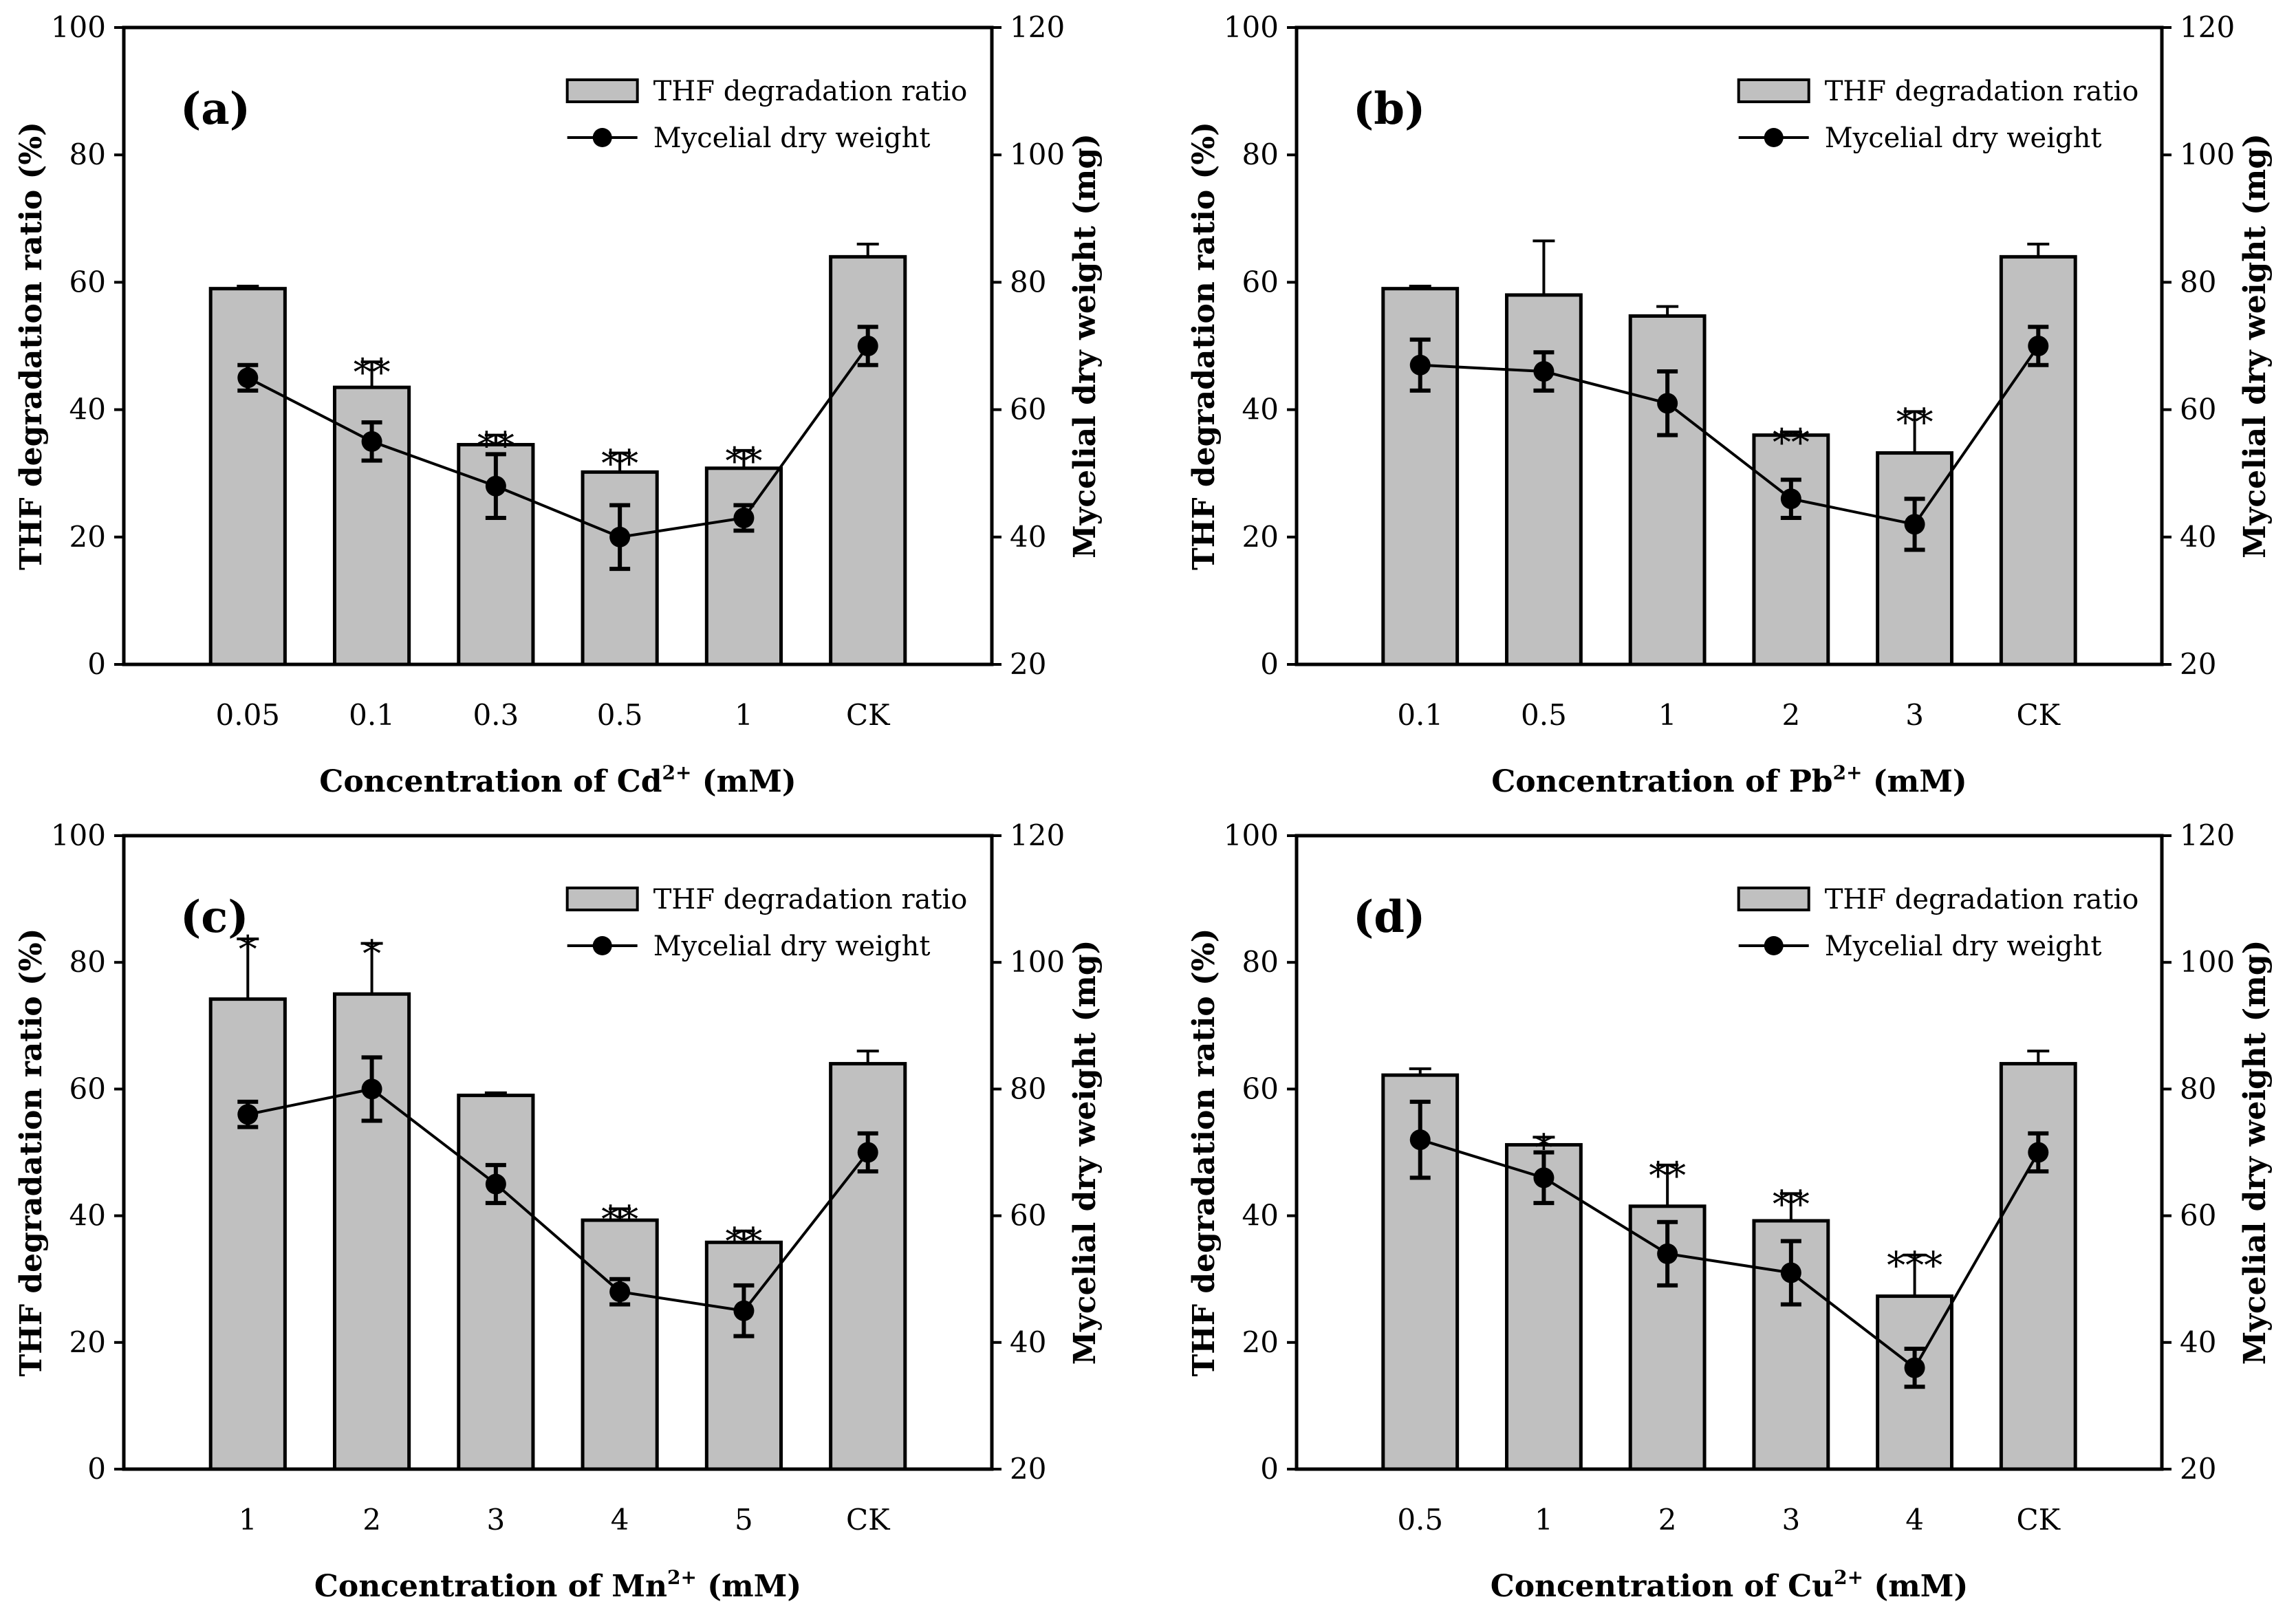 Image resolution: width=2296 pixels, height=1617 pixels. I want to click on x-axis-title: Concentration of Cu2+ (mM), so click(1730, 1585).